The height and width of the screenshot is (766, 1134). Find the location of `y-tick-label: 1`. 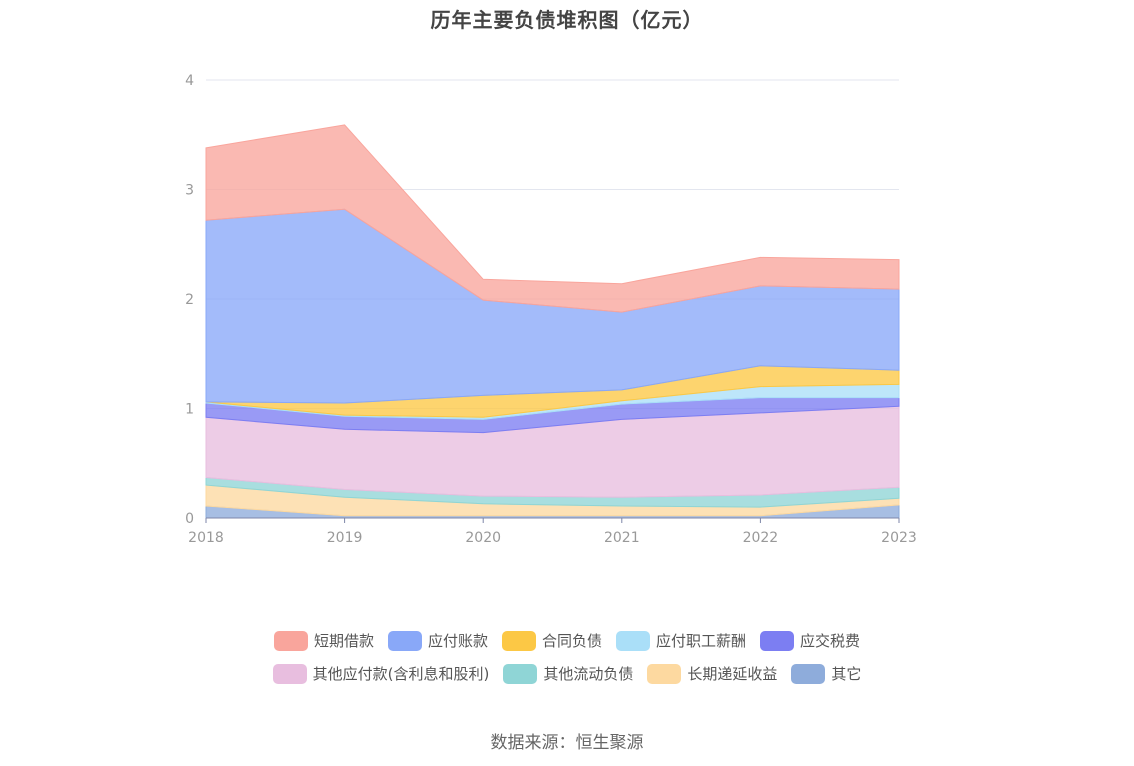

y-tick-label: 1 is located at coordinates (189, 410).